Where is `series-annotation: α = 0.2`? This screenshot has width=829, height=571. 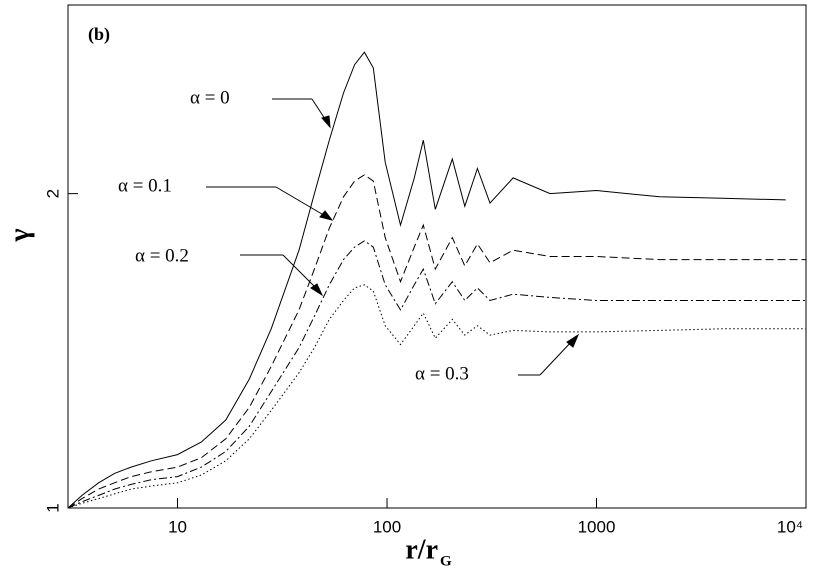 series-annotation: α = 0.2 is located at coordinates (162, 255).